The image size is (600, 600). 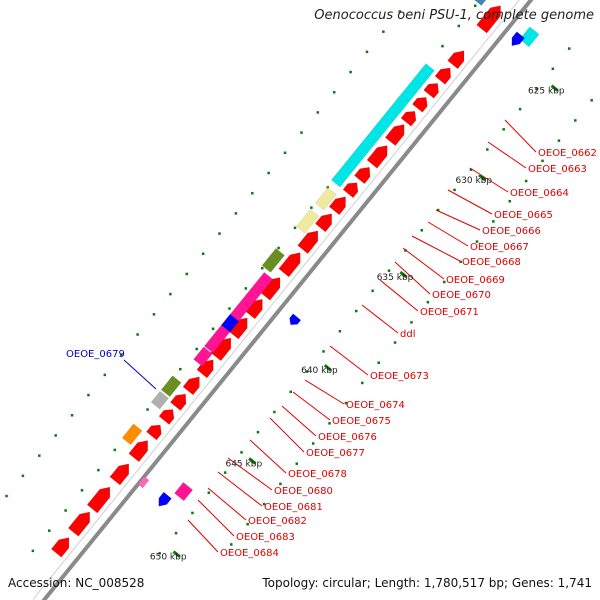 I want to click on gene-label: OEOE_0668, so click(x=491, y=262).